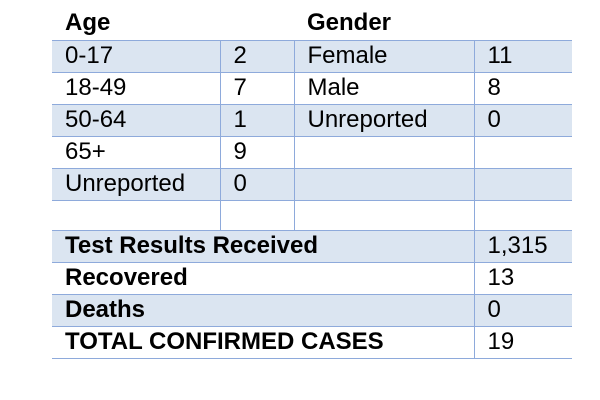 The width and height of the screenshot is (600, 400). I want to click on summary-label: TOTAL CONFIRMED CASES, so click(263, 342).